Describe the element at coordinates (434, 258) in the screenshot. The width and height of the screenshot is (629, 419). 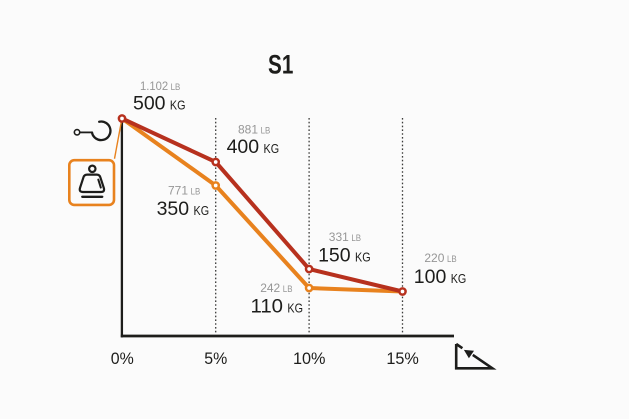
I see `svg-text: 220` at that location.